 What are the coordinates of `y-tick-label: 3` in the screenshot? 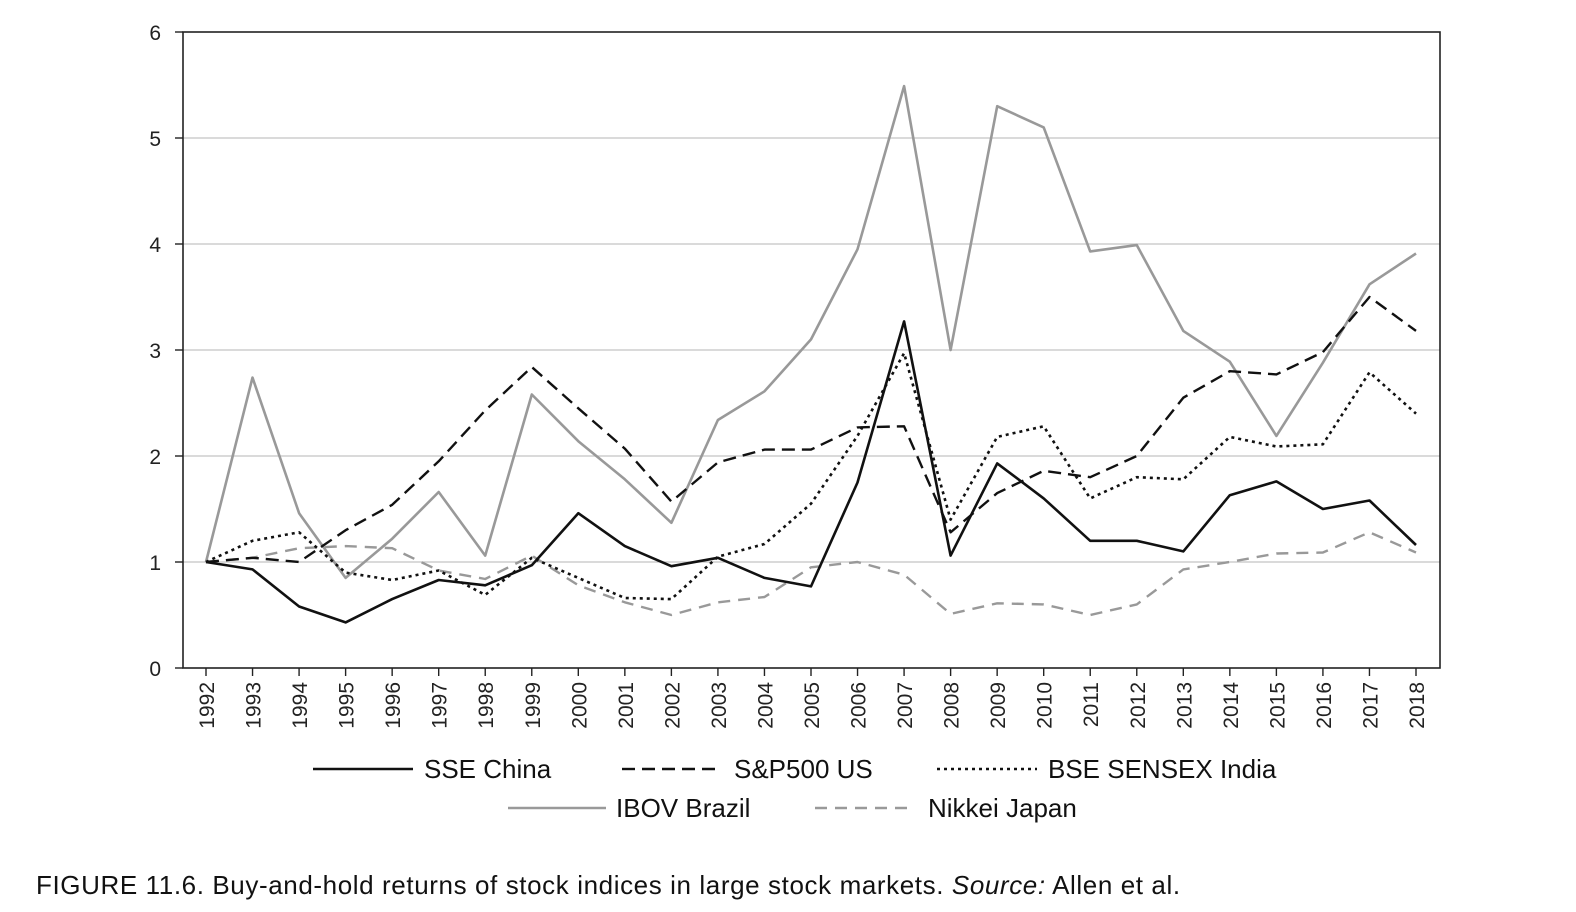 It's located at (155, 351).